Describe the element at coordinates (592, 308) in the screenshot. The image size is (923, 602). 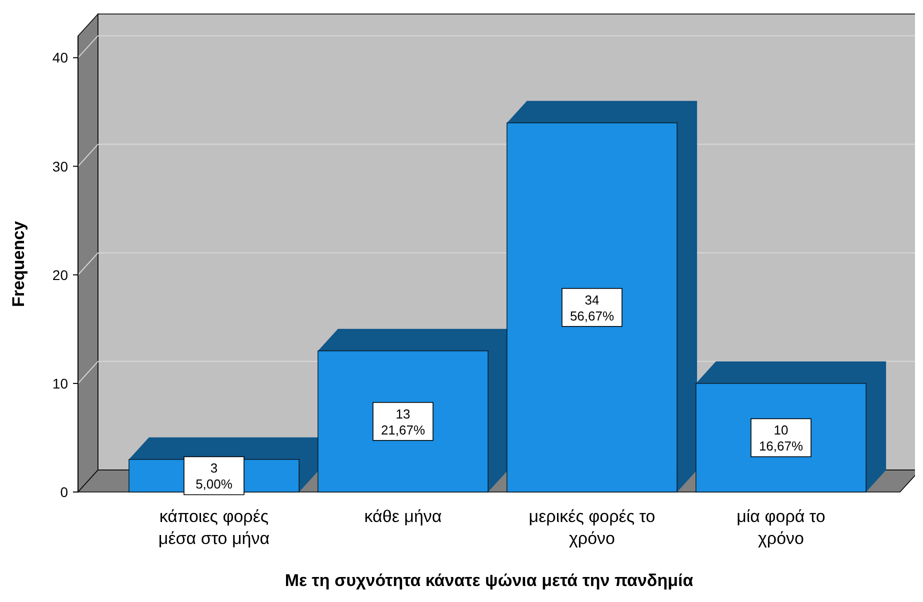
I see `data-label: 34 56,67%` at that location.